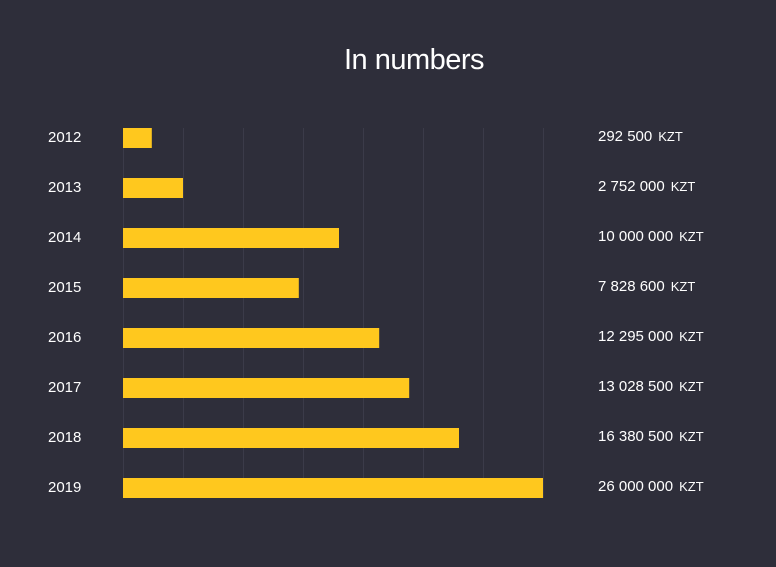  What do you see at coordinates (65, 487) in the screenshot?
I see `year-label: 2019` at bounding box center [65, 487].